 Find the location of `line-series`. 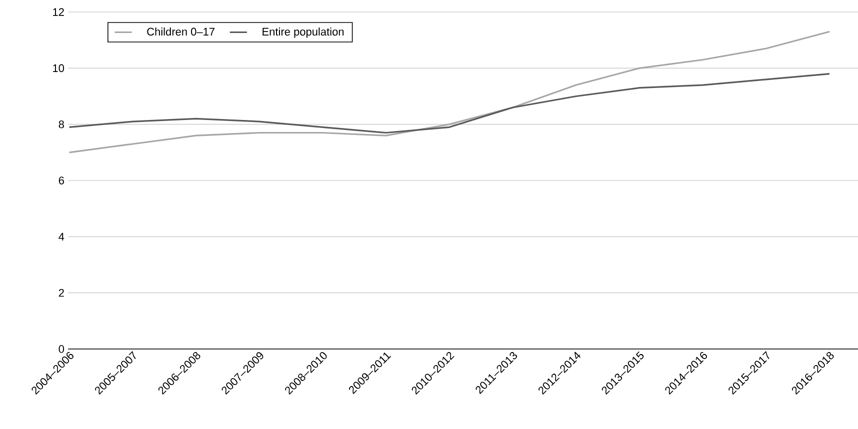

line-series is located at coordinates (449, 103).